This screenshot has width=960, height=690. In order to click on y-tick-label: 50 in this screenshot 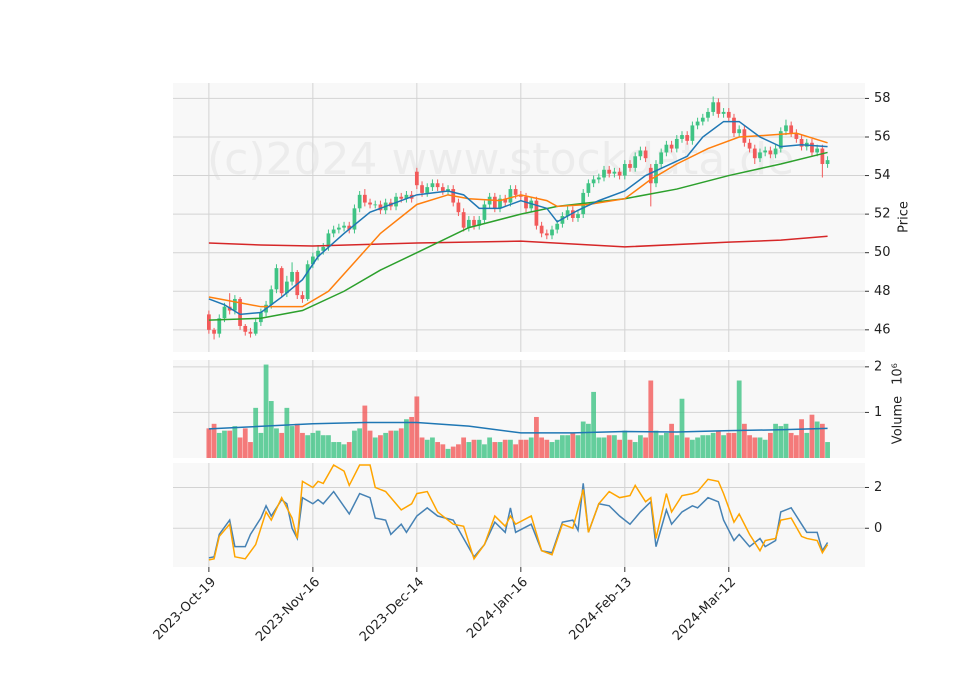, I will do `click(882, 252)`.